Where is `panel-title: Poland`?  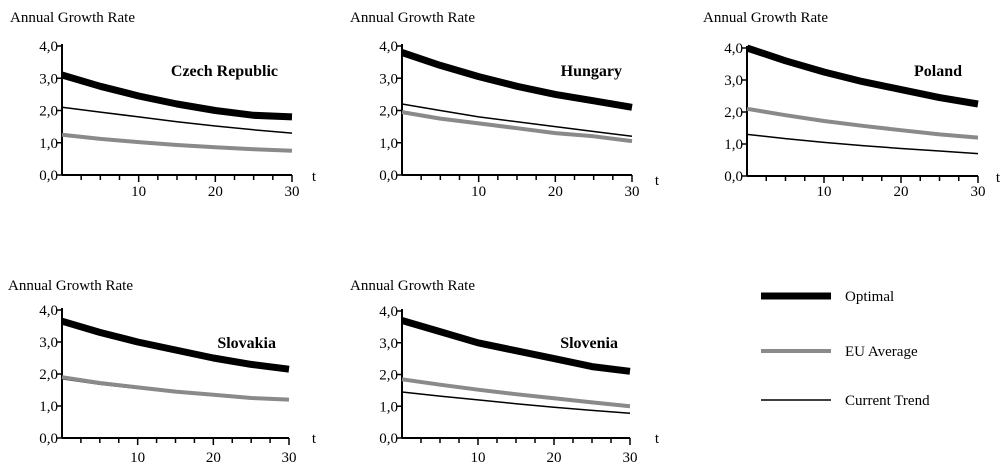 panel-title: Poland is located at coordinates (938, 71).